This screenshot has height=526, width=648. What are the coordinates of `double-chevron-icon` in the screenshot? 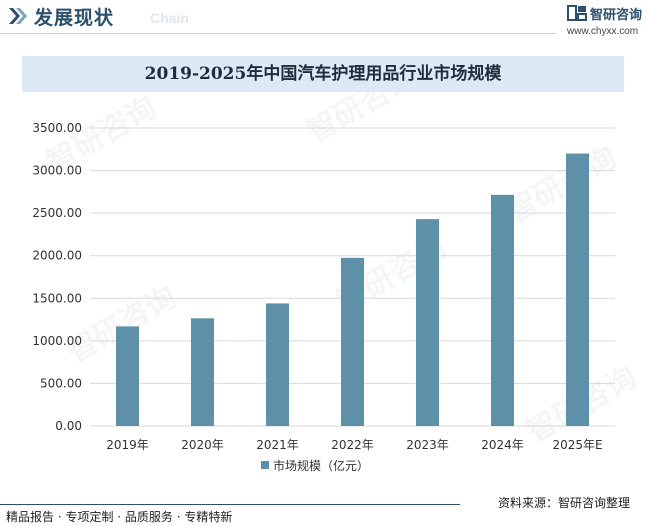 It's located at (18, 16).